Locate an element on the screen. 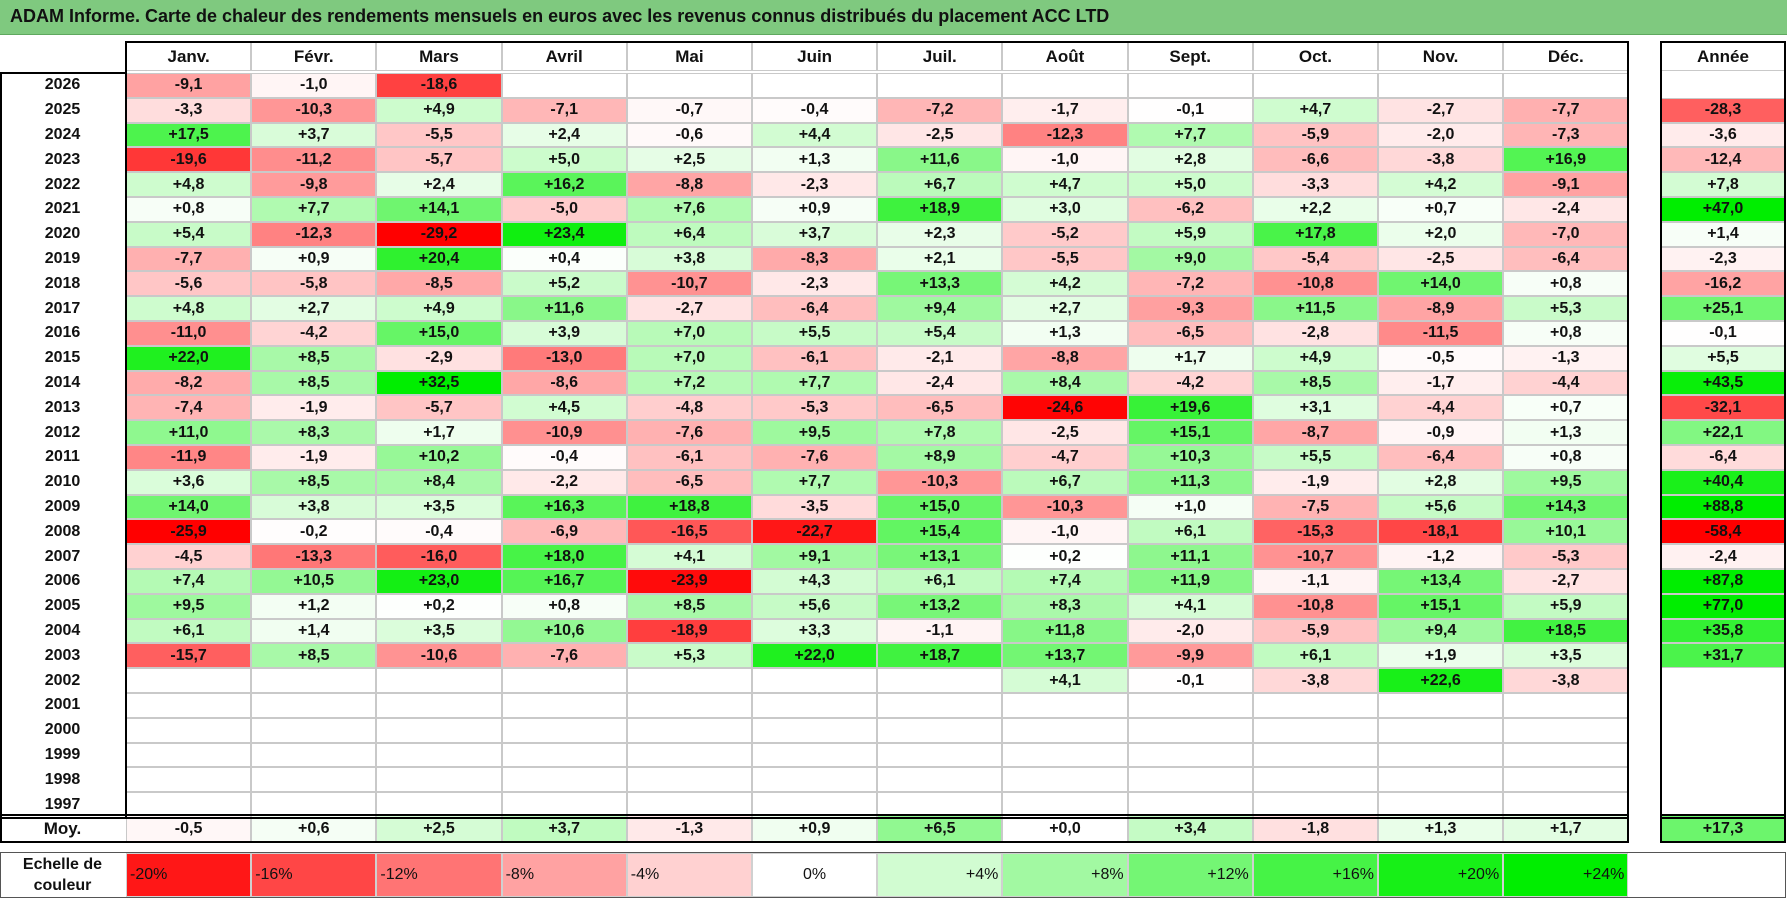 The image size is (1787, 912). heatmap-cell: +3,5 is located at coordinates (1566, 656).